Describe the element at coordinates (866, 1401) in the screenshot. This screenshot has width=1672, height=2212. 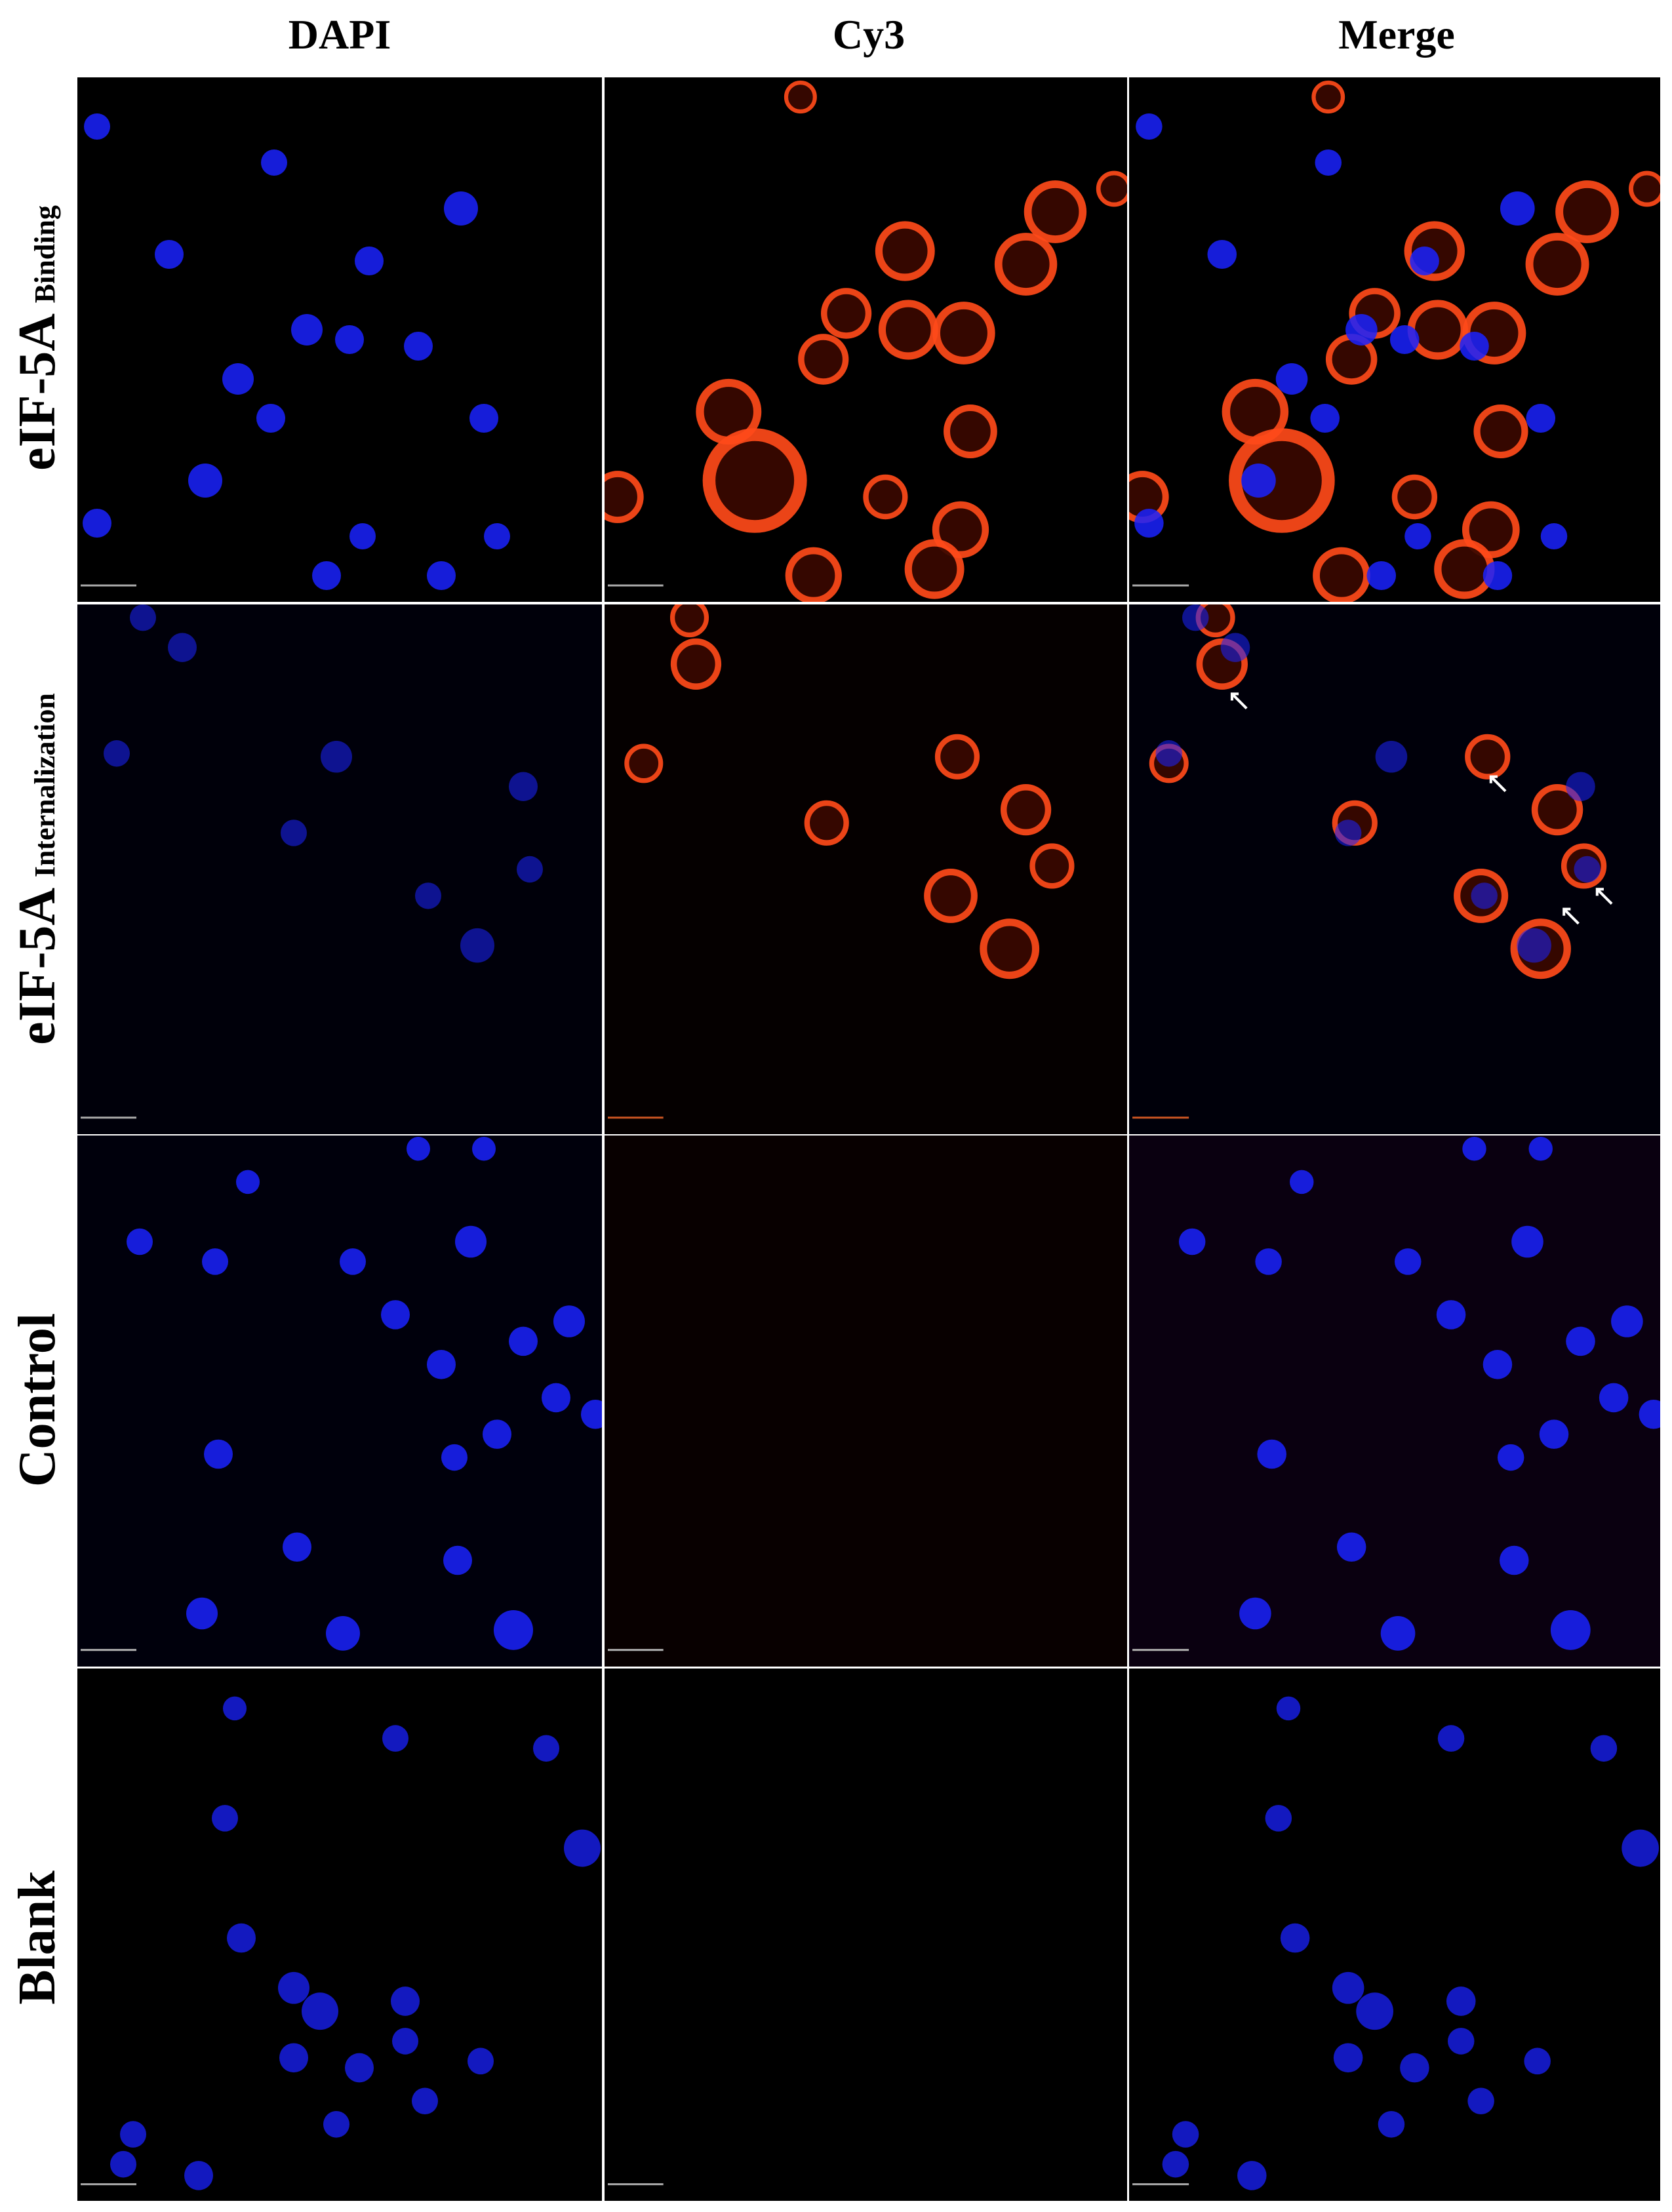
I see `panel-control-cy3` at that location.